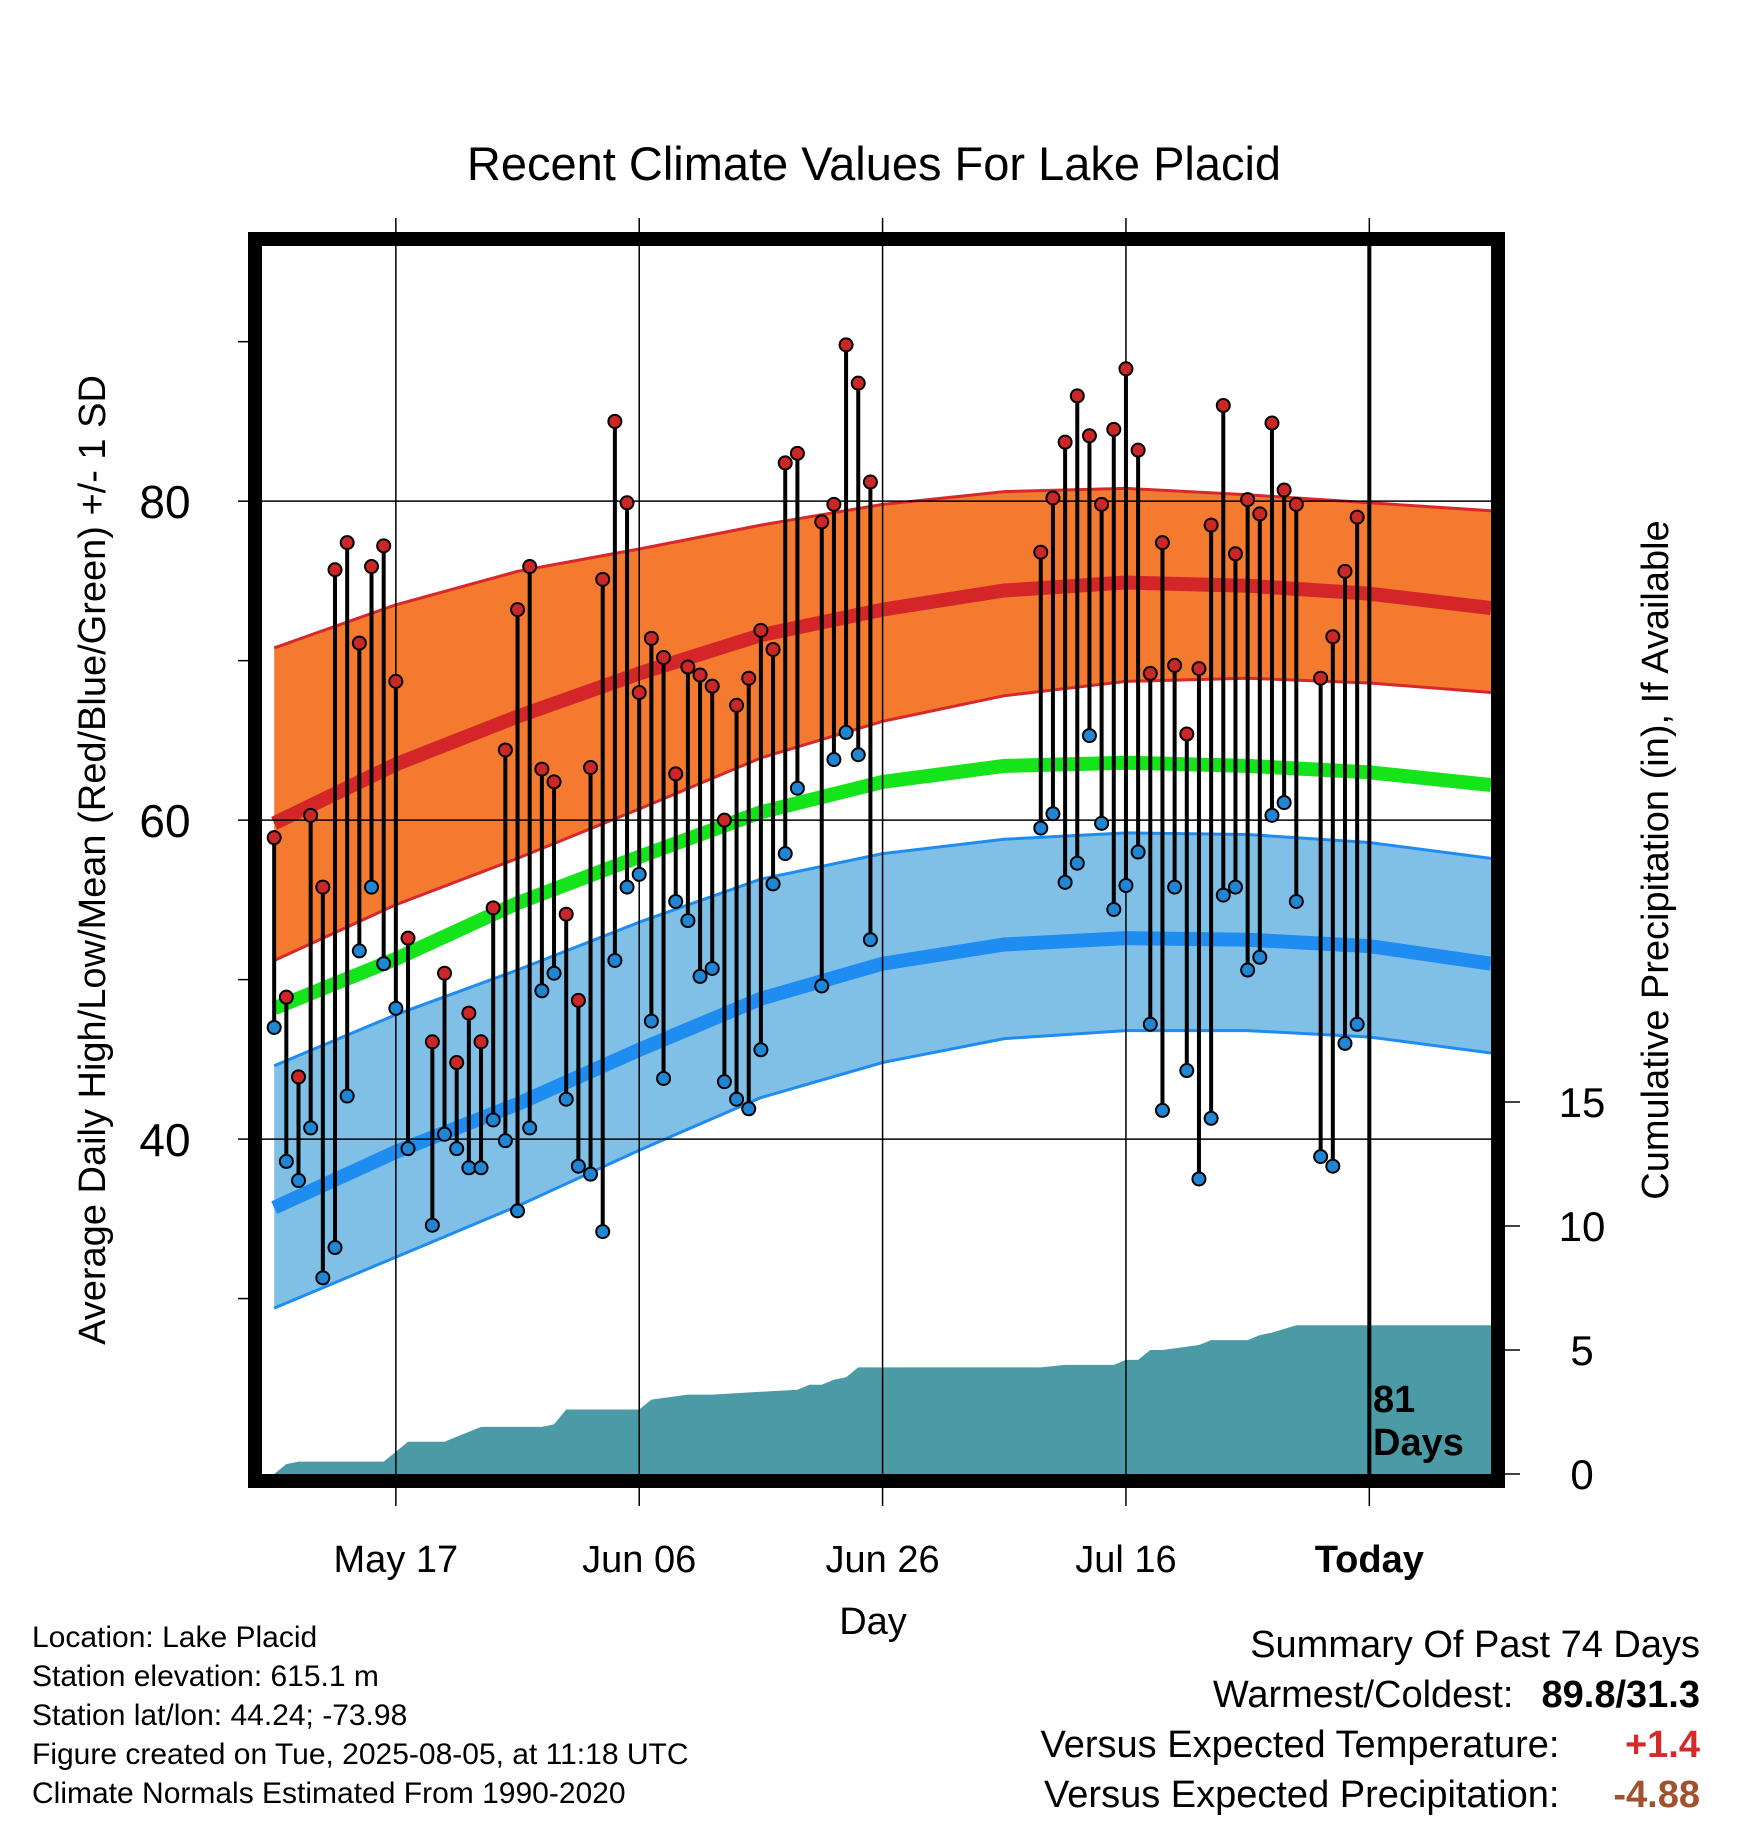 The width and height of the screenshot is (1748, 1828). Describe the element at coordinates (164, 1140) in the screenshot. I see `y-tick-label-left: 40` at that location.